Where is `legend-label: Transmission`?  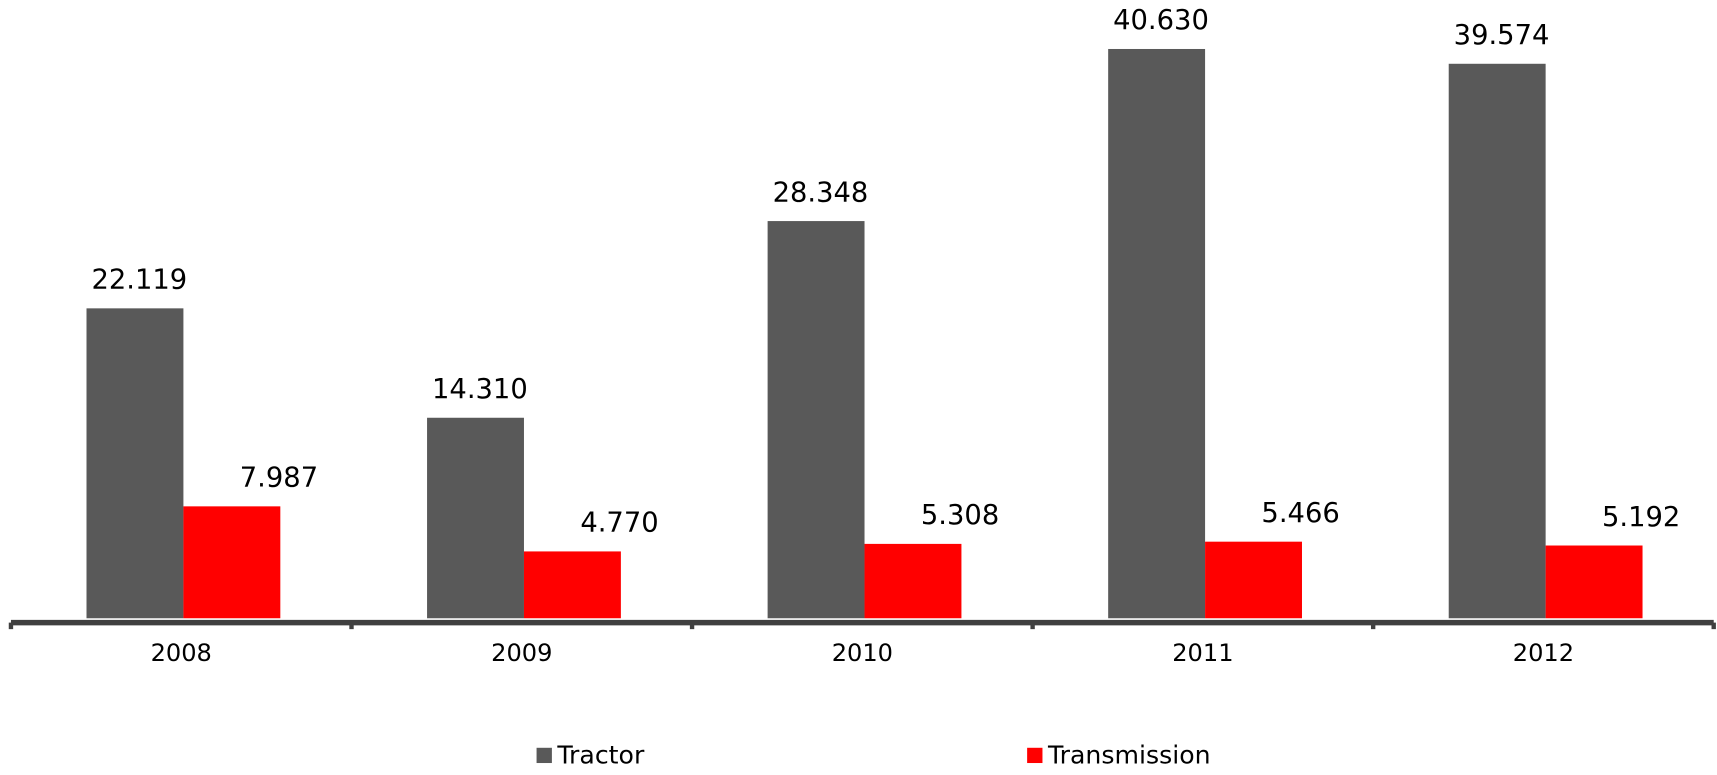
legend-label: Transmission is located at coordinates (1129, 755).